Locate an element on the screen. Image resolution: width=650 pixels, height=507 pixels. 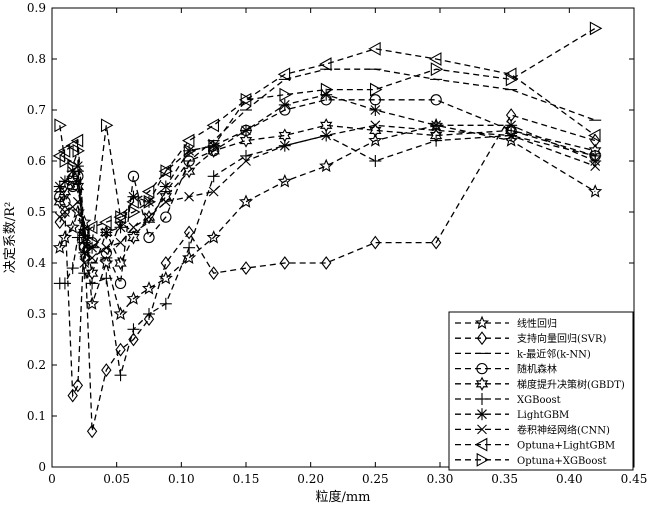
y-tick-label: 0.9 is located at coordinates (36, 8).